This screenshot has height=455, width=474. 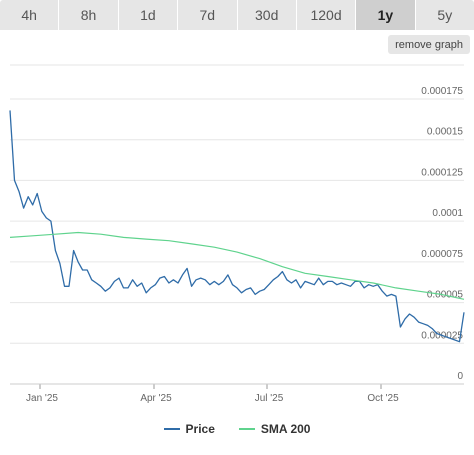 What do you see at coordinates (383, 398) in the screenshot?
I see `x-tick-label: Oct '25` at bounding box center [383, 398].